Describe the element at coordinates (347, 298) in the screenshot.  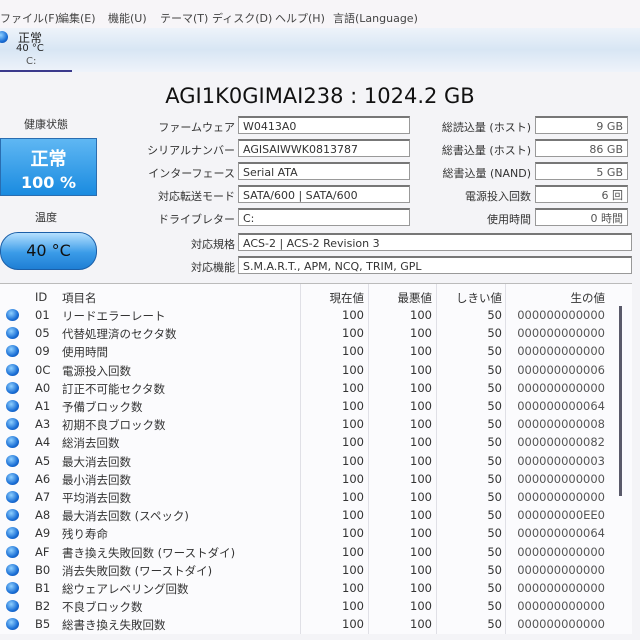
I see `header-current: 現在値` at that location.